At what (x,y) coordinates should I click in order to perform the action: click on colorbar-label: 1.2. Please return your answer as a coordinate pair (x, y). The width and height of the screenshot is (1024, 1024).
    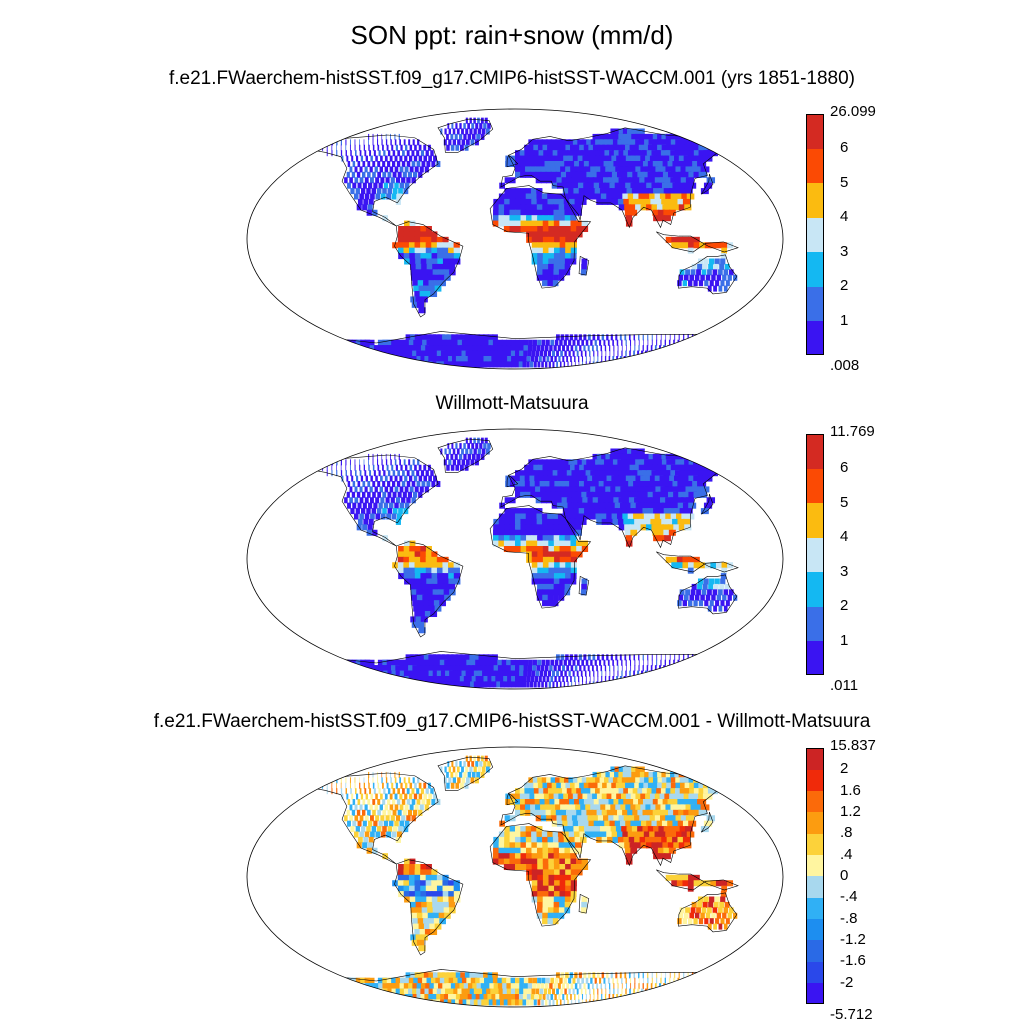
    Looking at the image, I should click on (850, 811).